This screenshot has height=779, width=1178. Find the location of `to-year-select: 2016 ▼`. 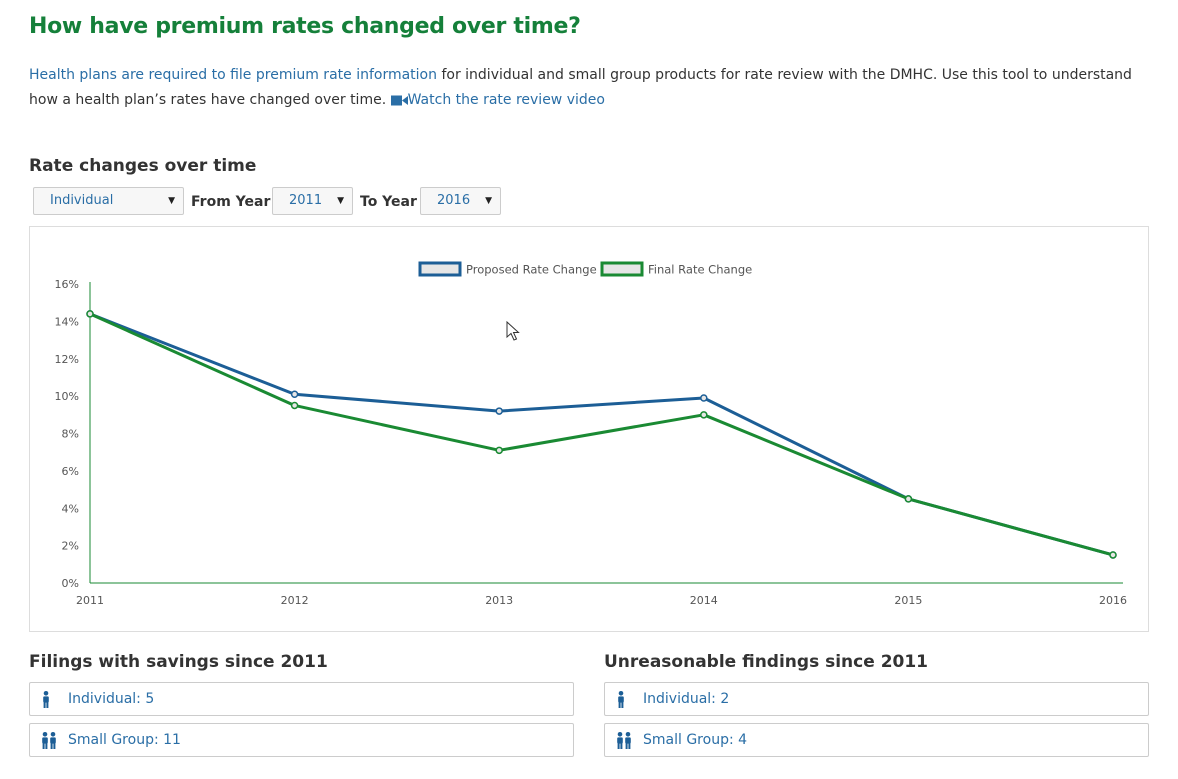

to-year-select: 2016 ▼ is located at coordinates (460, 201).